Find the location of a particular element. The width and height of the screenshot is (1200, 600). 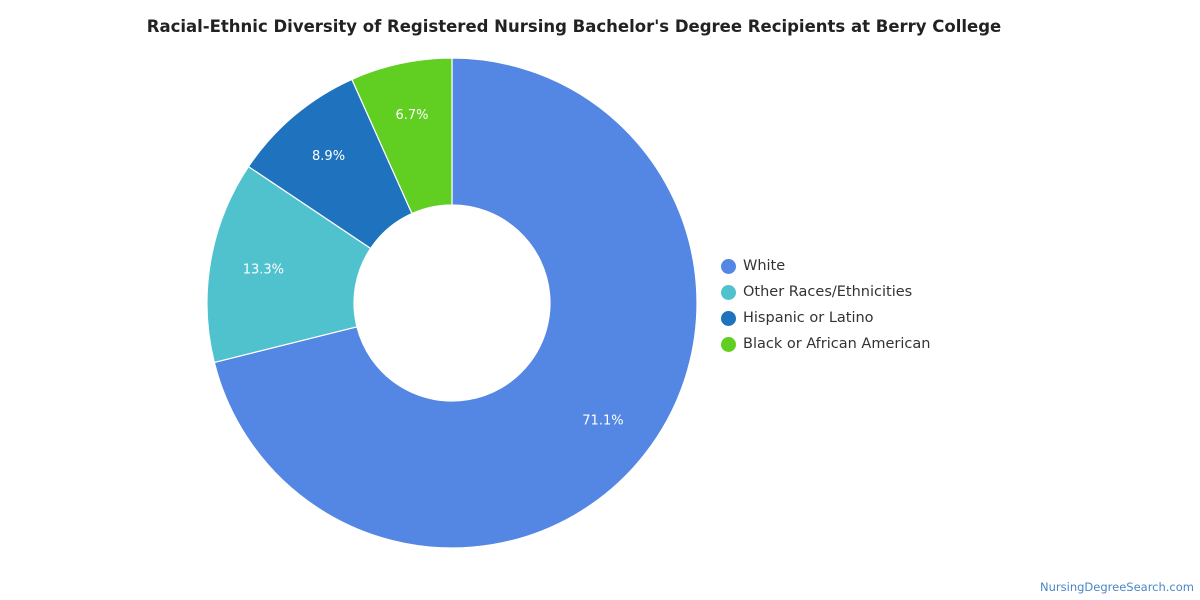

legend-item-hispanic-latino: Hispanic or Latino is located at coordinates (825, 318).